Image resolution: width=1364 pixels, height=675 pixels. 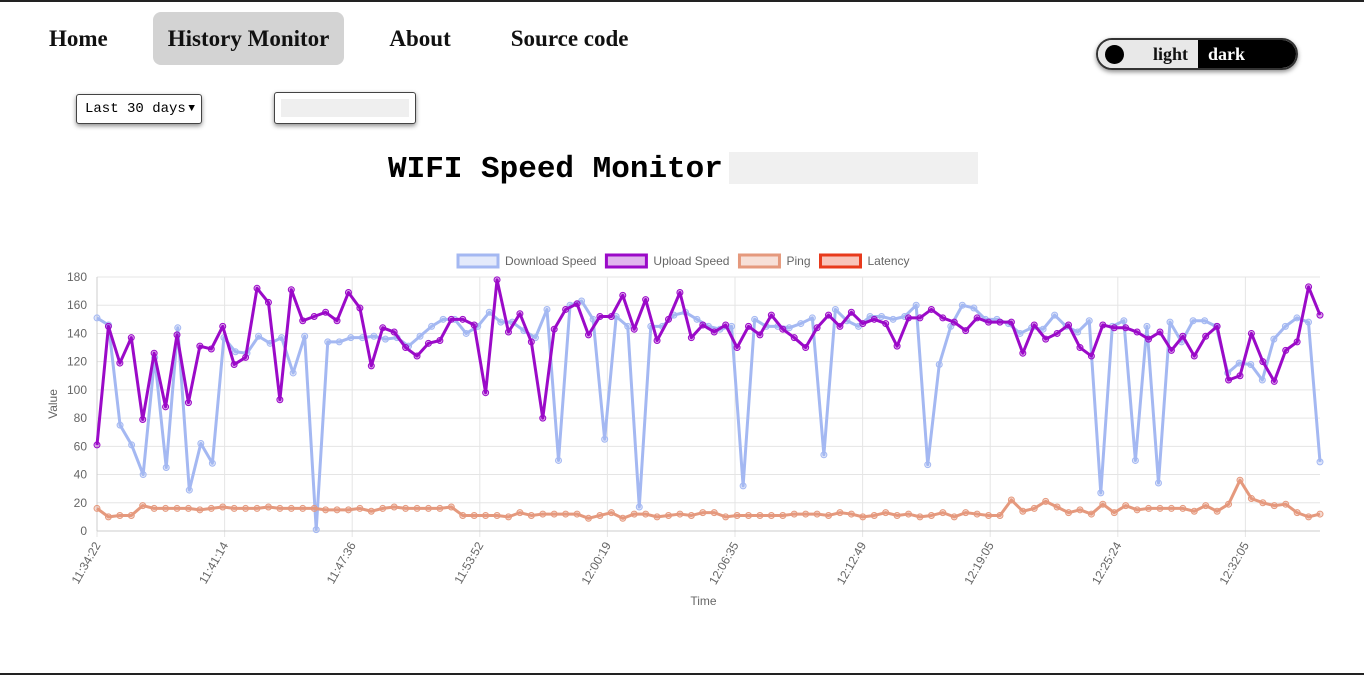 I want to click on y-tick-label: 20, so click(x=81, y=503).